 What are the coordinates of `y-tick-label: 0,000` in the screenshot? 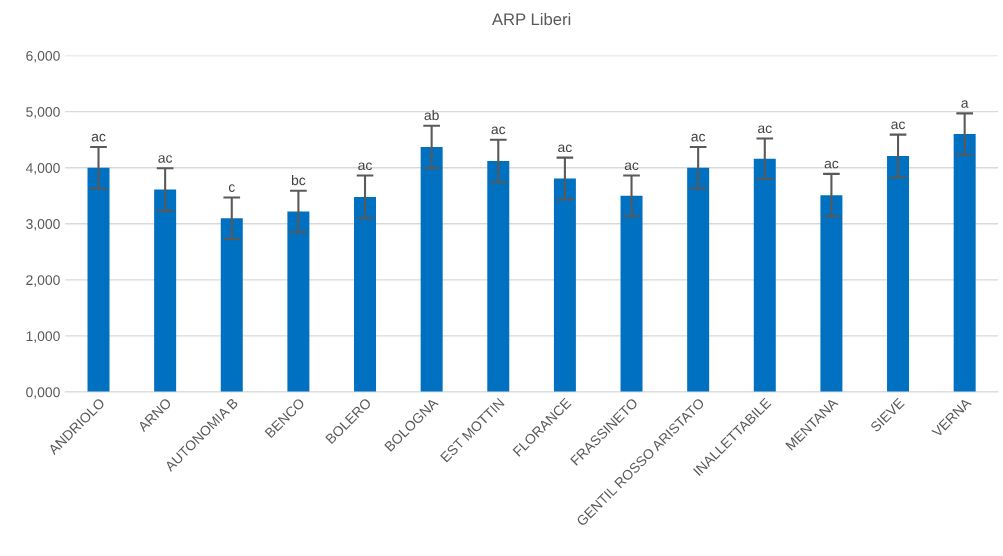 It's located at (43, 393).